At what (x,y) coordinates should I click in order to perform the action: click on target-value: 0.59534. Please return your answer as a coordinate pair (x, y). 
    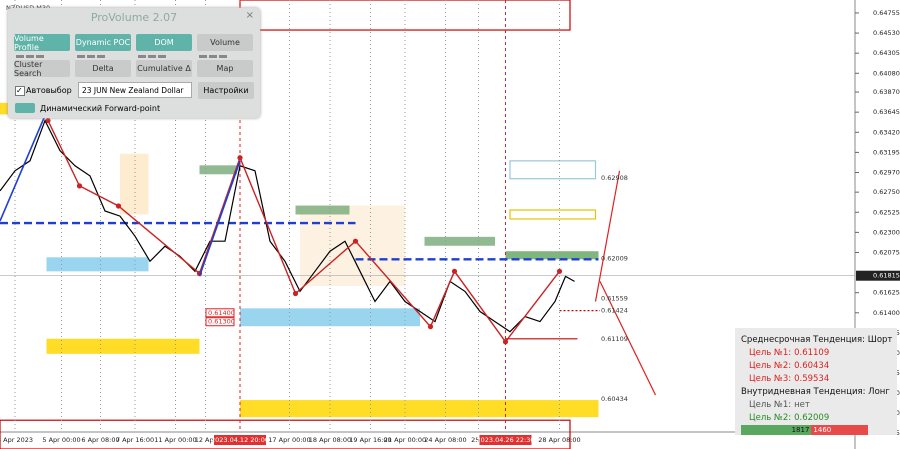
    Looking at the image, I should click on (812, 379).